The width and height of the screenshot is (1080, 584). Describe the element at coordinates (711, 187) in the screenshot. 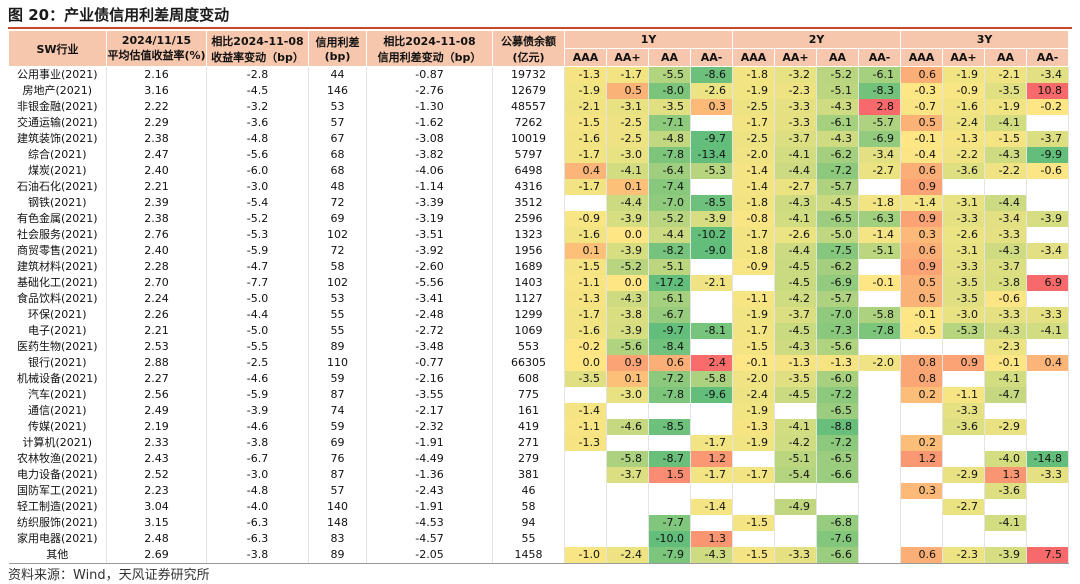

I see `change-cell-1y-aaminus` at that location.